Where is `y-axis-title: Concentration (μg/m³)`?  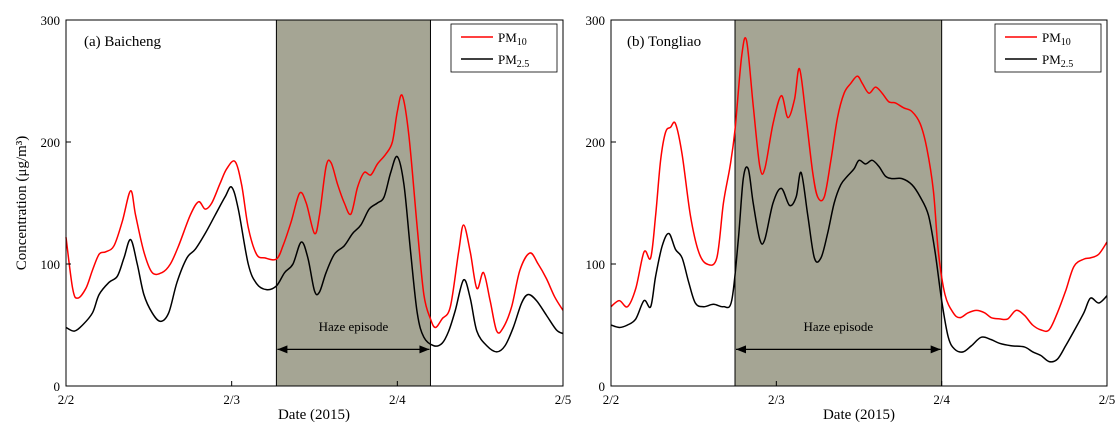
y-axis-title: Concentration (μg/m³) is located at coordinates (22, 203).